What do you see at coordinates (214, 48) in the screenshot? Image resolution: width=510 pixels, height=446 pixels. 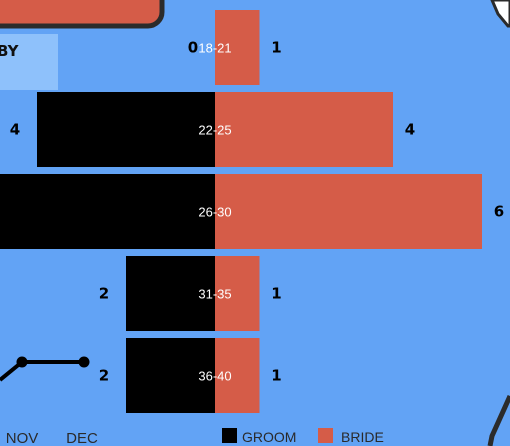 I see `age-category-label: 18-21` at bounding box center [214, 48].